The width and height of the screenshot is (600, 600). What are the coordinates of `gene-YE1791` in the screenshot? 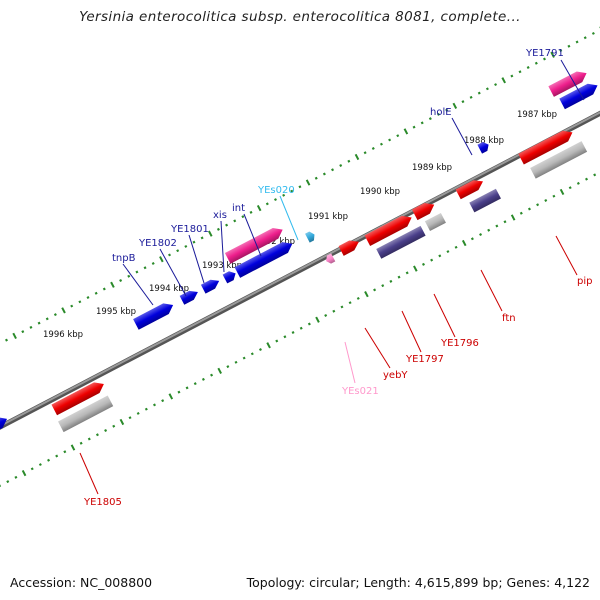 It's located at (578, 96).